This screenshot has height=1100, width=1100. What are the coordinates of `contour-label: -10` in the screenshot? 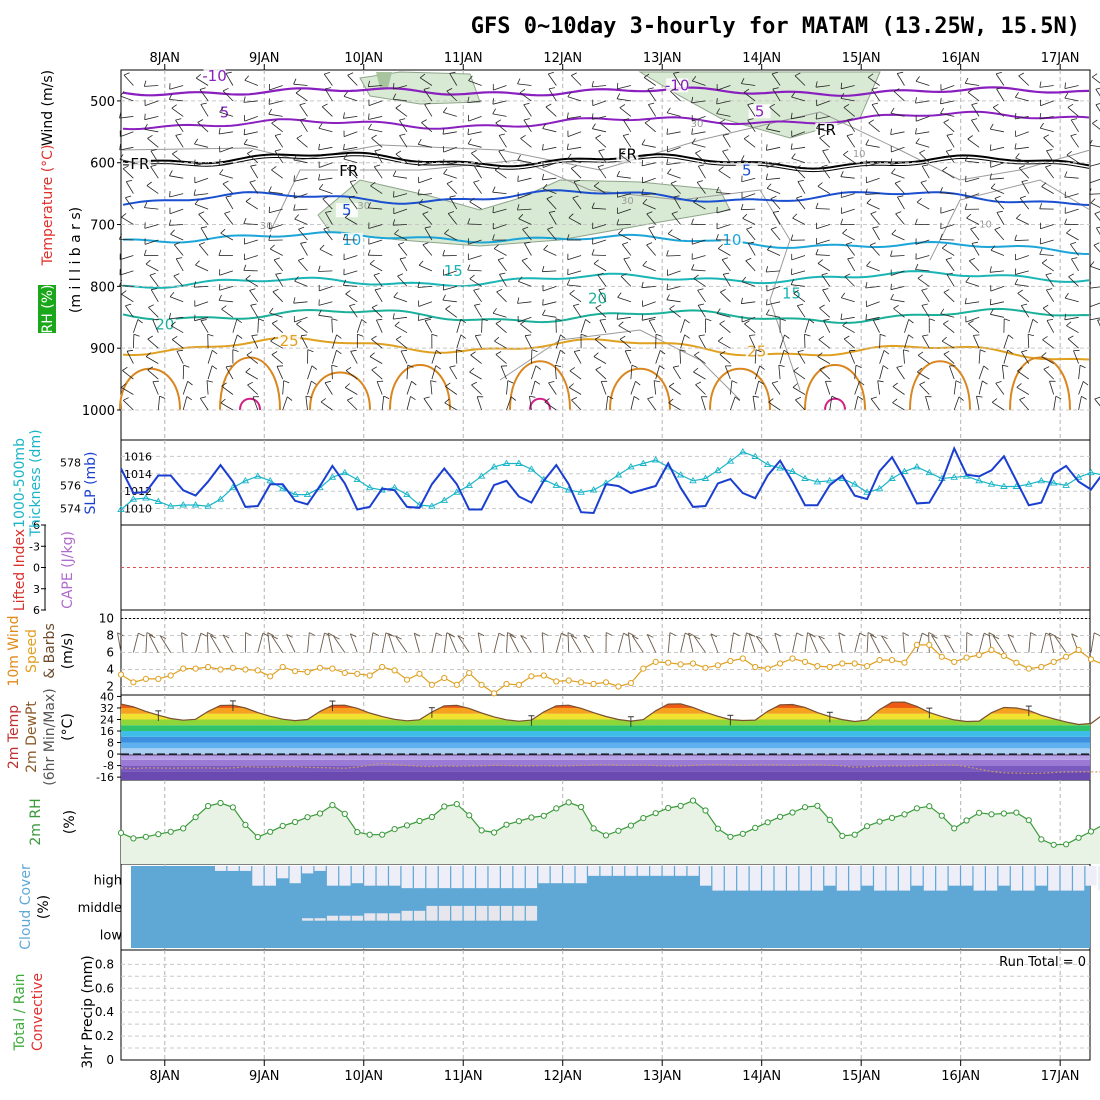 It's located at (677, 85).